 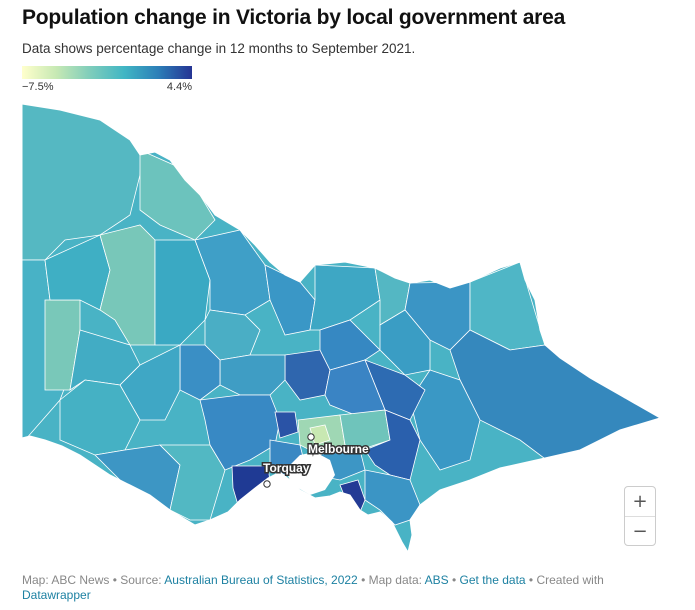 I want to click on source-link: Australian Bureau of Statistics, 2022, so click(x=261, y=580).